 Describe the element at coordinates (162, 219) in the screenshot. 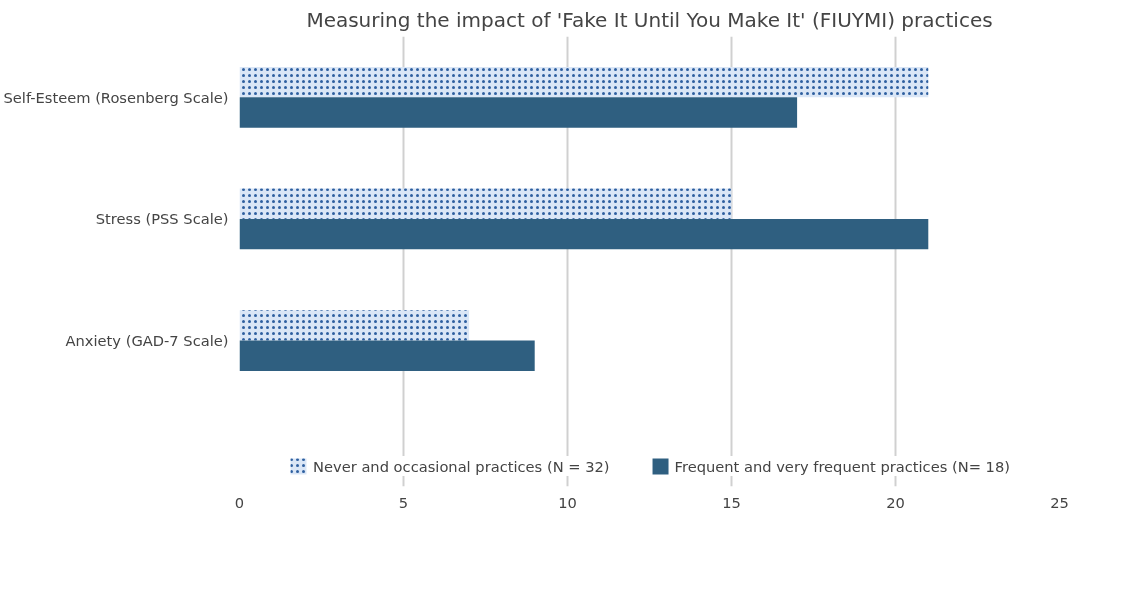

I see `y-tick-label: Stress (PSS Scale)` at that location.